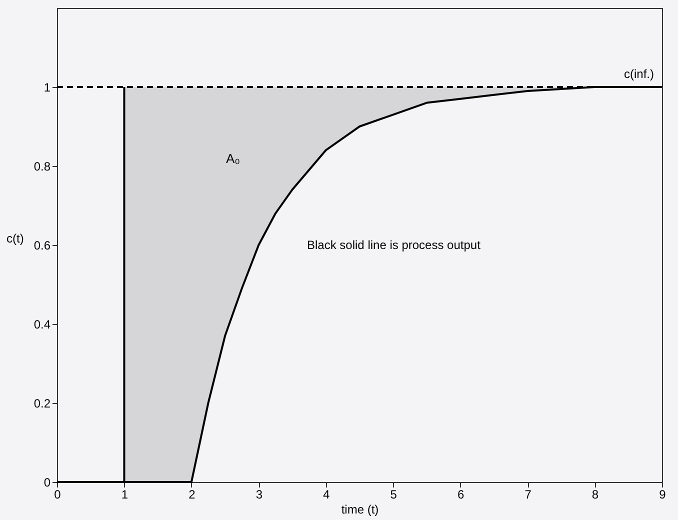 Image resolution: width=678 pixels, height=520 pixels. I want to click on x-tick-label: 4, so click(326, 495).